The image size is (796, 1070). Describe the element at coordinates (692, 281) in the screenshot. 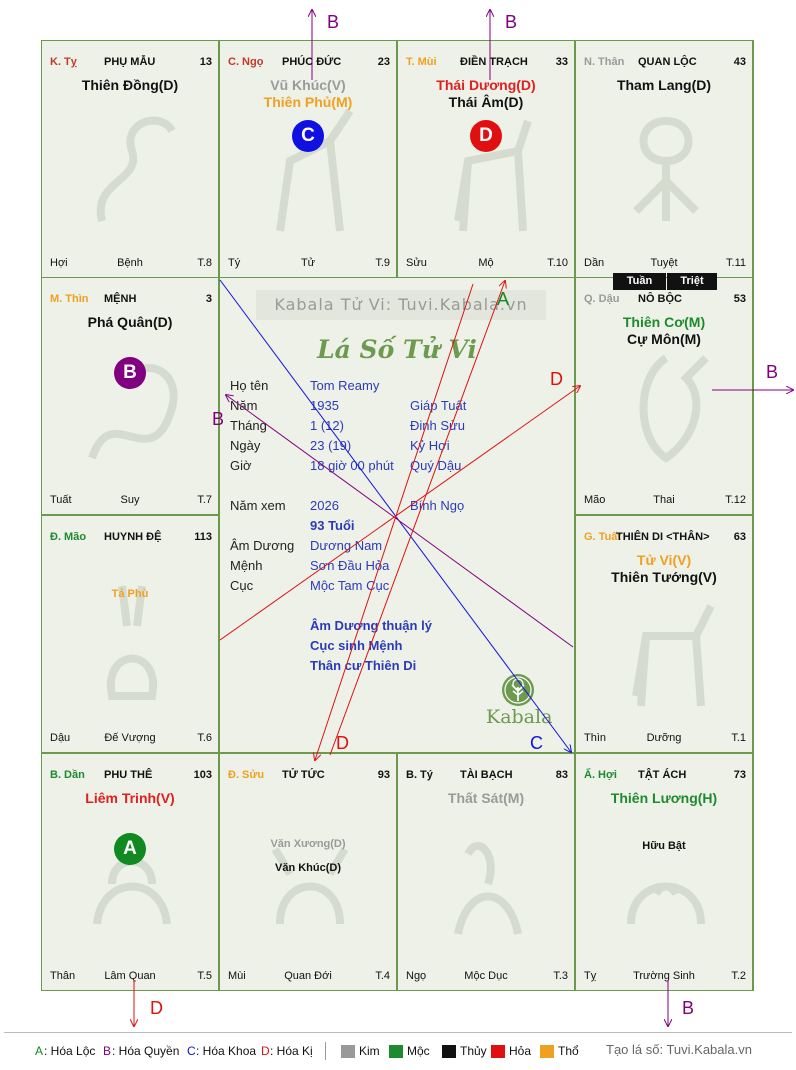

I see `triet-badge: Triệt` at that location.